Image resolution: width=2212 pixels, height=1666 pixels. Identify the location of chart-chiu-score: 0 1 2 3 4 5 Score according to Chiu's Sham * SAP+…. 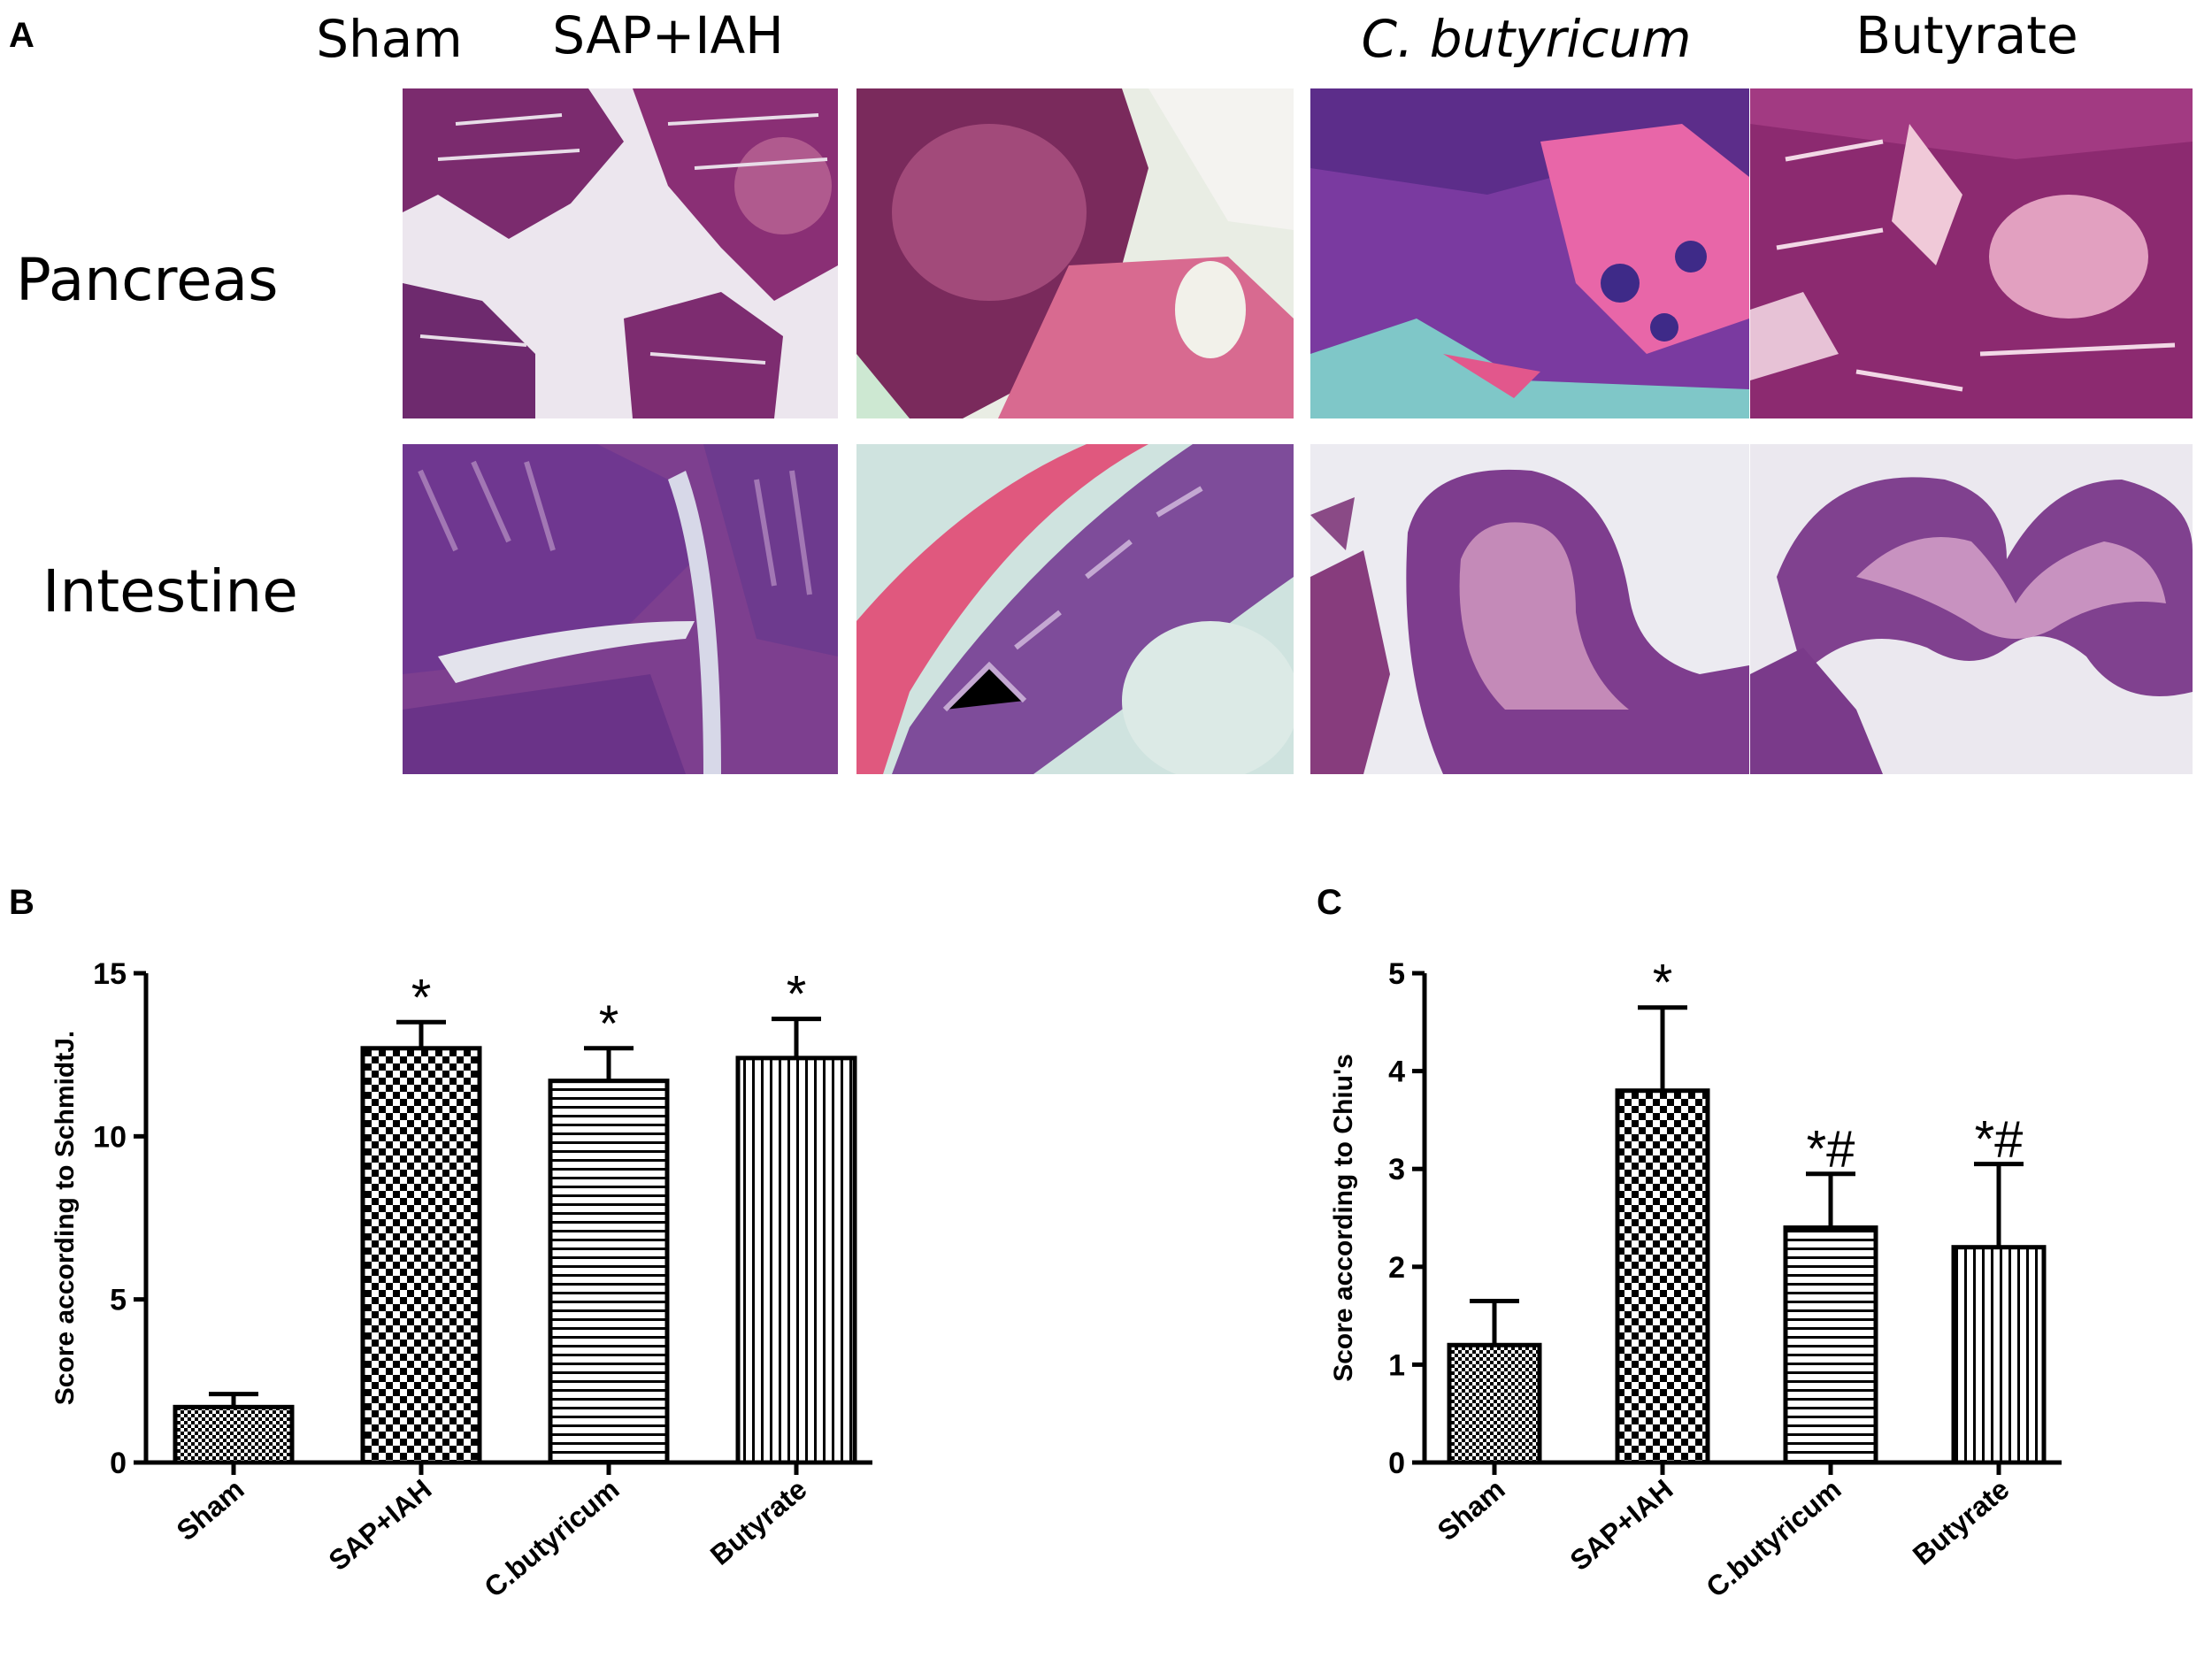
(1696, 1279).